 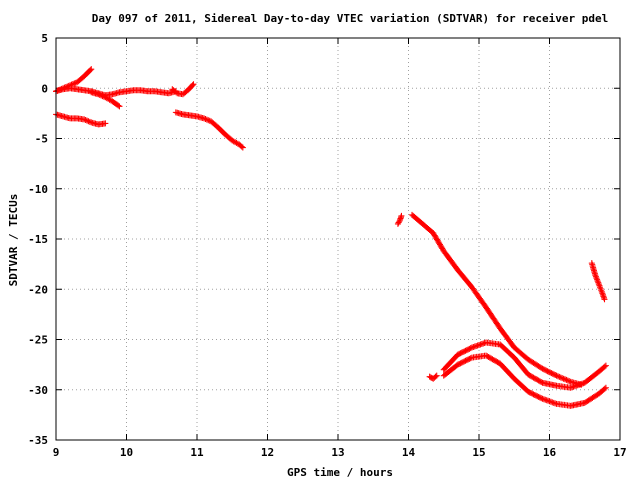 I want to click on x-tick-label: 15, so click(x=478, y=452).